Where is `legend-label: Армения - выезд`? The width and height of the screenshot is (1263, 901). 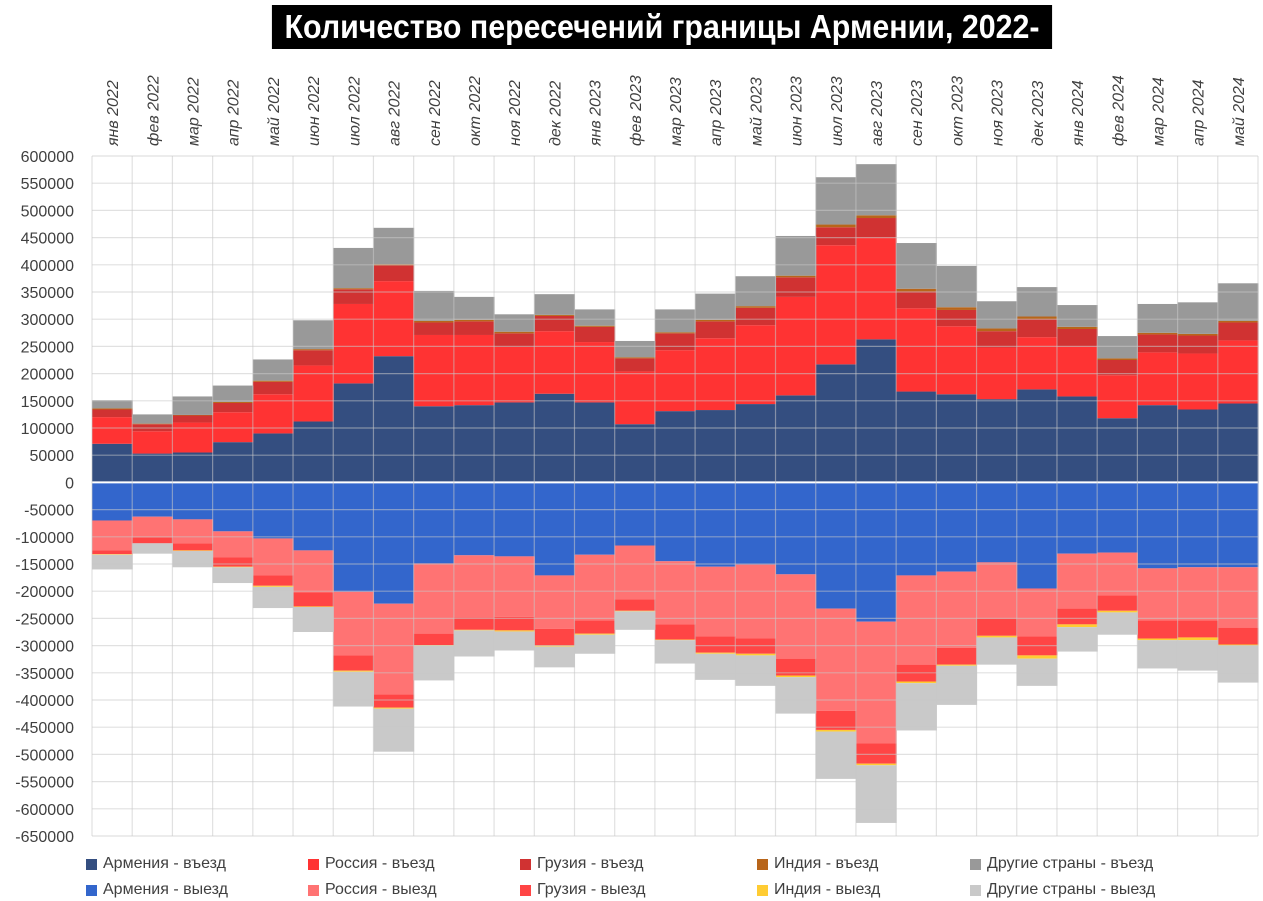 legend-label: Армения - выезд is located at coordinates (165, 889).